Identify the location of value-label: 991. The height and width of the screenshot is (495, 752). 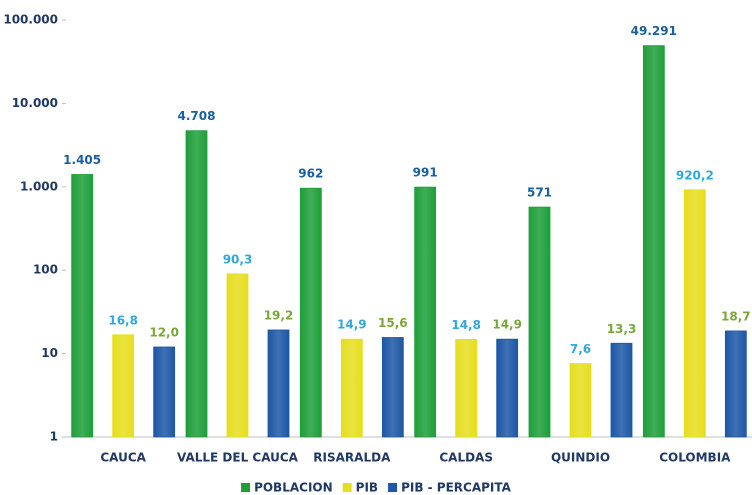
(425, 173).